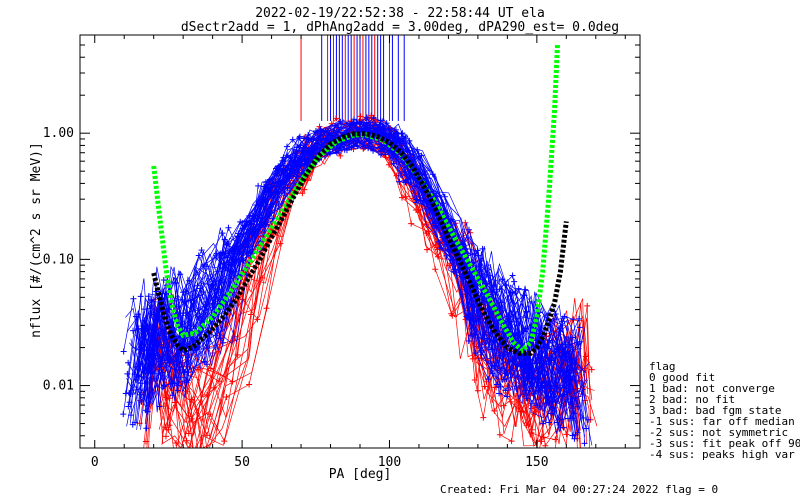 This screenshot has height=500, width=800. What do you see at coordinates (36, 240) in the screenshot?
I see `y-axis-label: nflux [#/(cm^2 s sr MeV)]` at bounding box center [36, 240].